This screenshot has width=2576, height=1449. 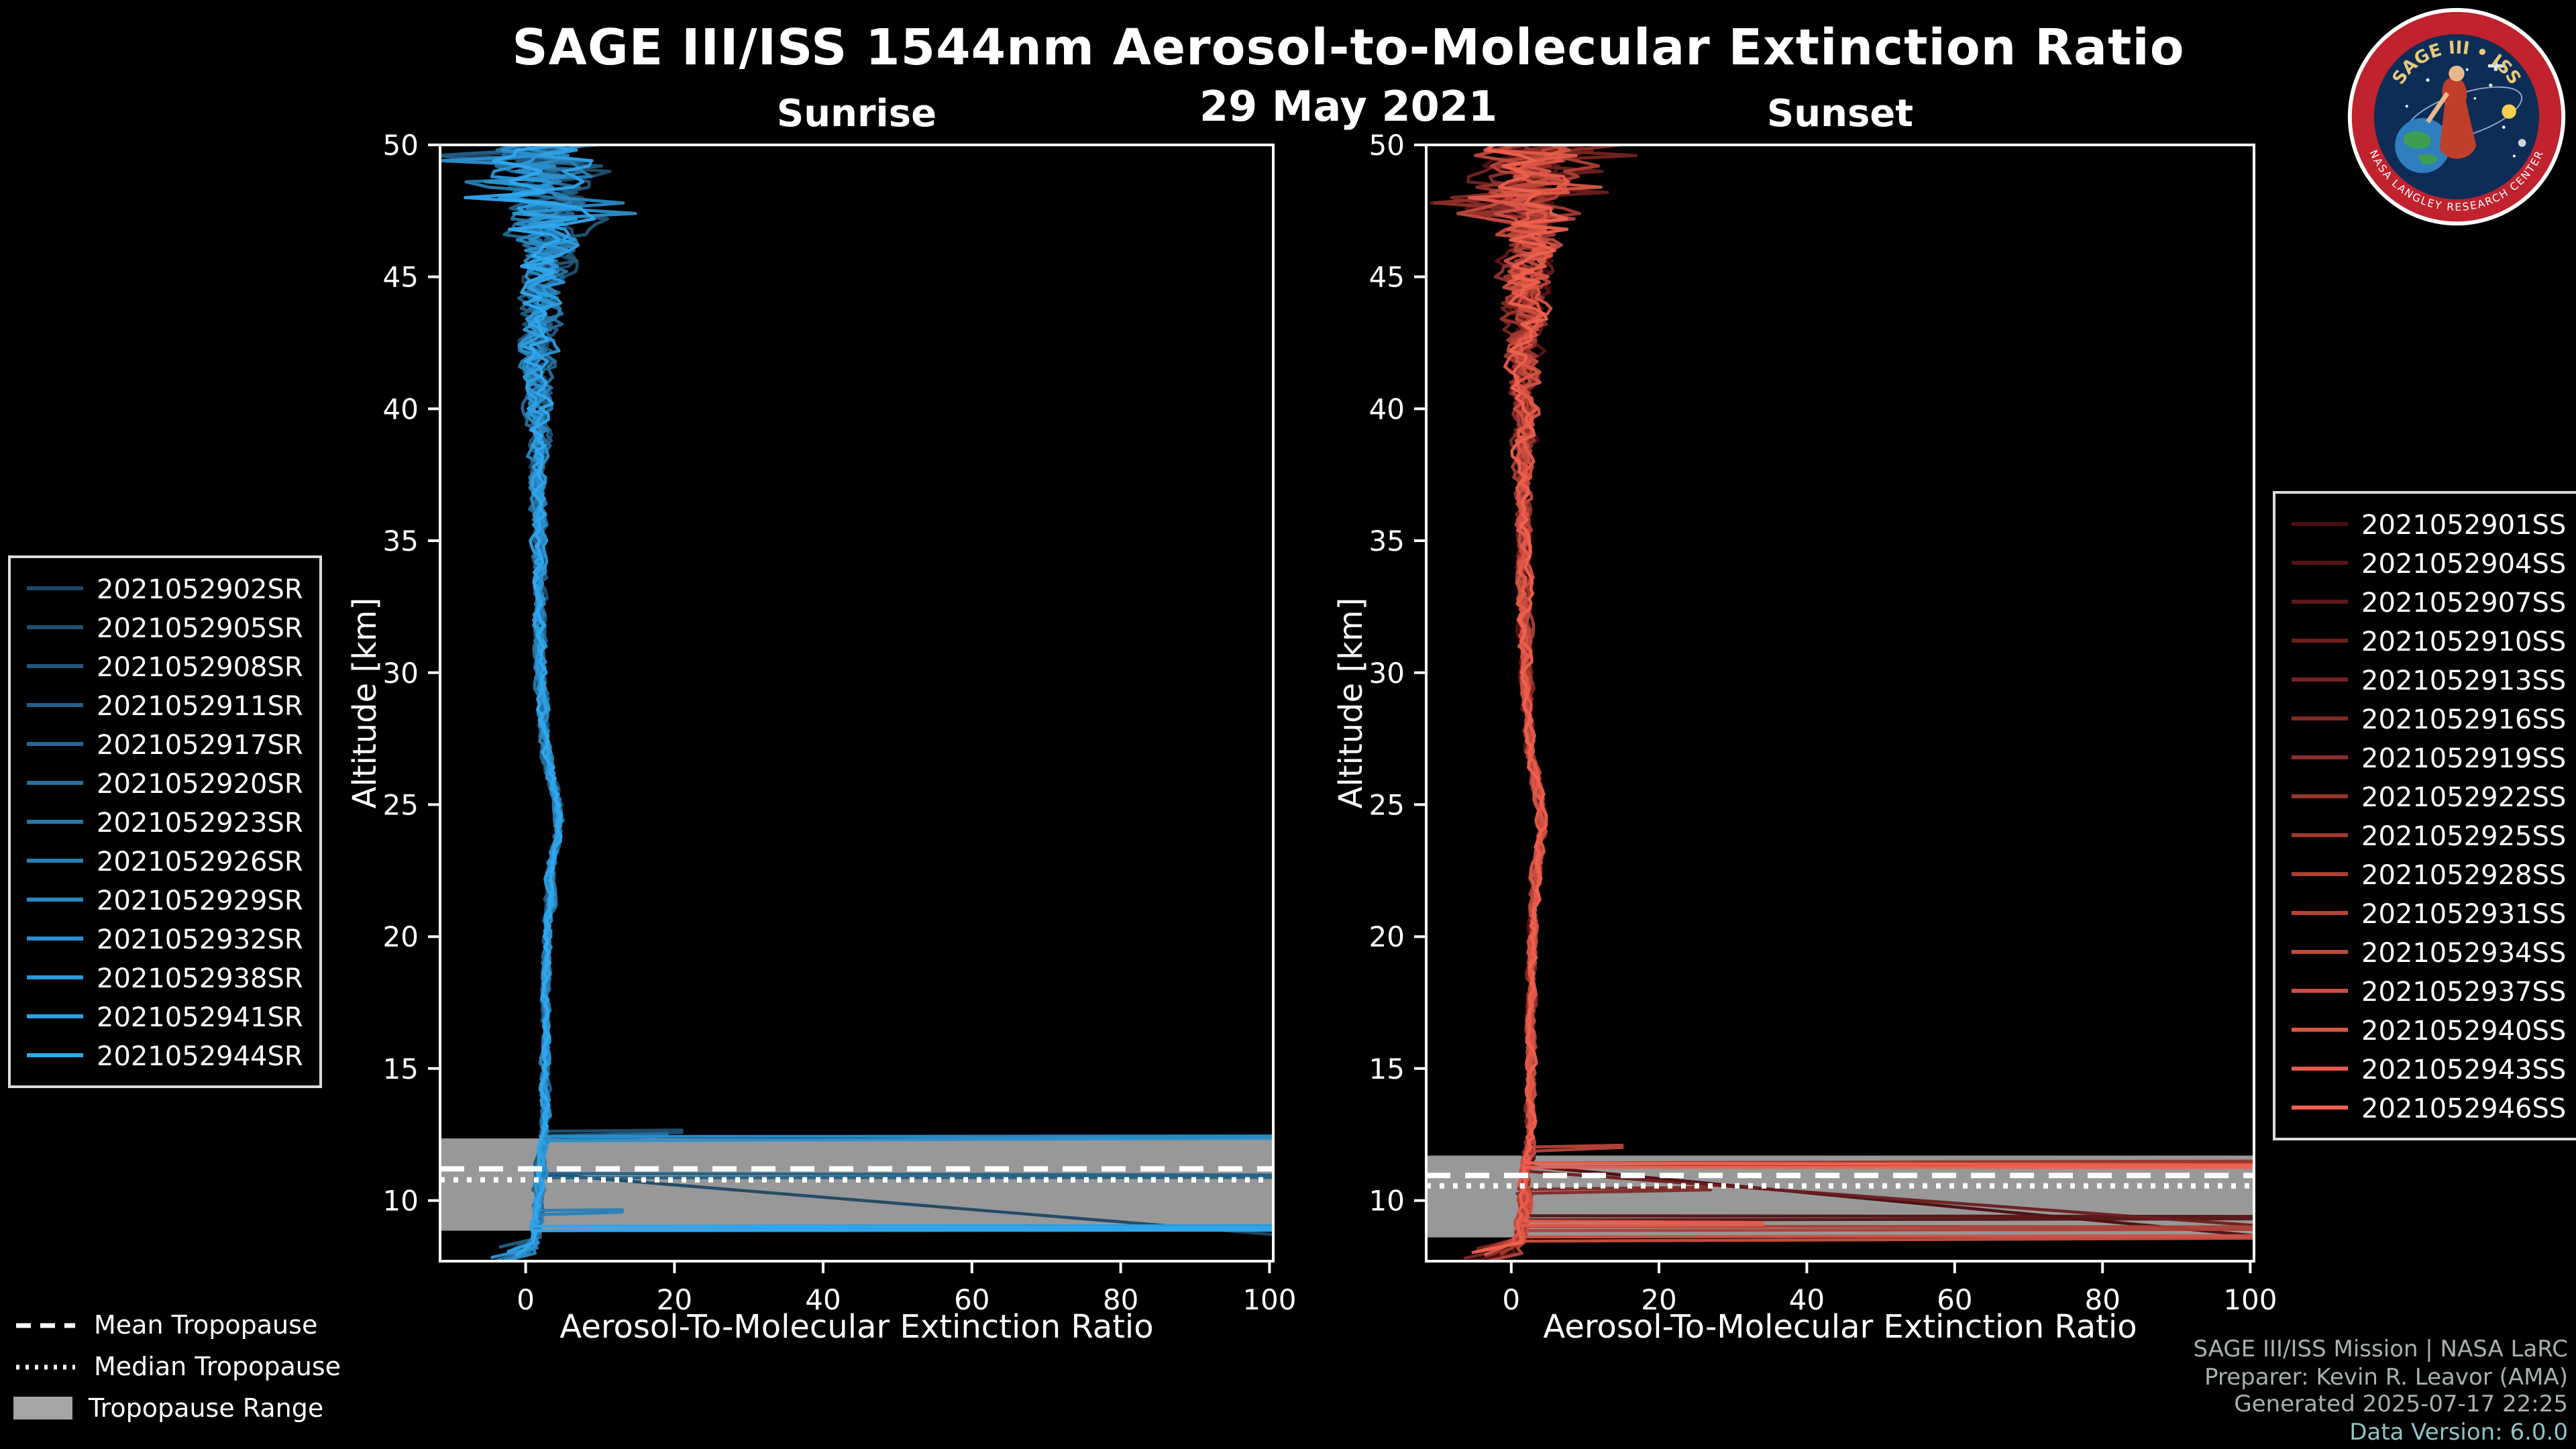 I want to click on legend-item: 2021052920SR, so click(x=165, y=782).